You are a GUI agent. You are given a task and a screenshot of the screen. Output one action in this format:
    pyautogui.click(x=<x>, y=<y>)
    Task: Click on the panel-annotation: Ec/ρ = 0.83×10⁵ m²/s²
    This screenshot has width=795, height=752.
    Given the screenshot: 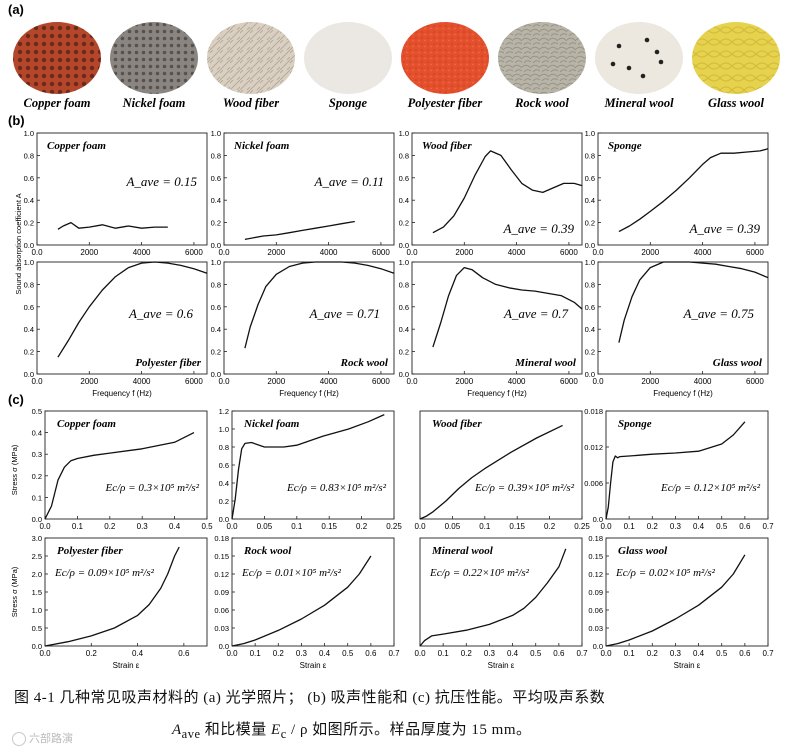 What is the action you would take?
    pyautogui.click(x=336, y=488)
    